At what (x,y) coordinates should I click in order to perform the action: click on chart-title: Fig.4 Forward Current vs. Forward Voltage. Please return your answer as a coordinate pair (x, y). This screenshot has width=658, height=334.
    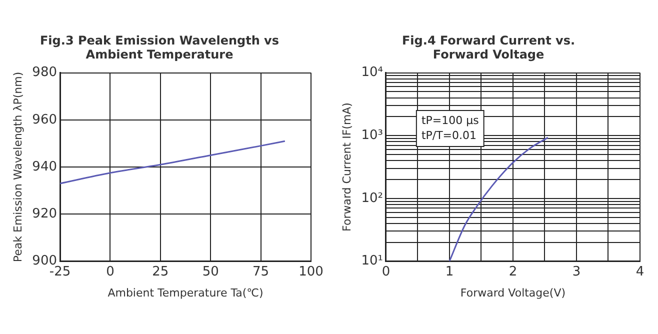
    Looking at the image, I should click on (489, 47).